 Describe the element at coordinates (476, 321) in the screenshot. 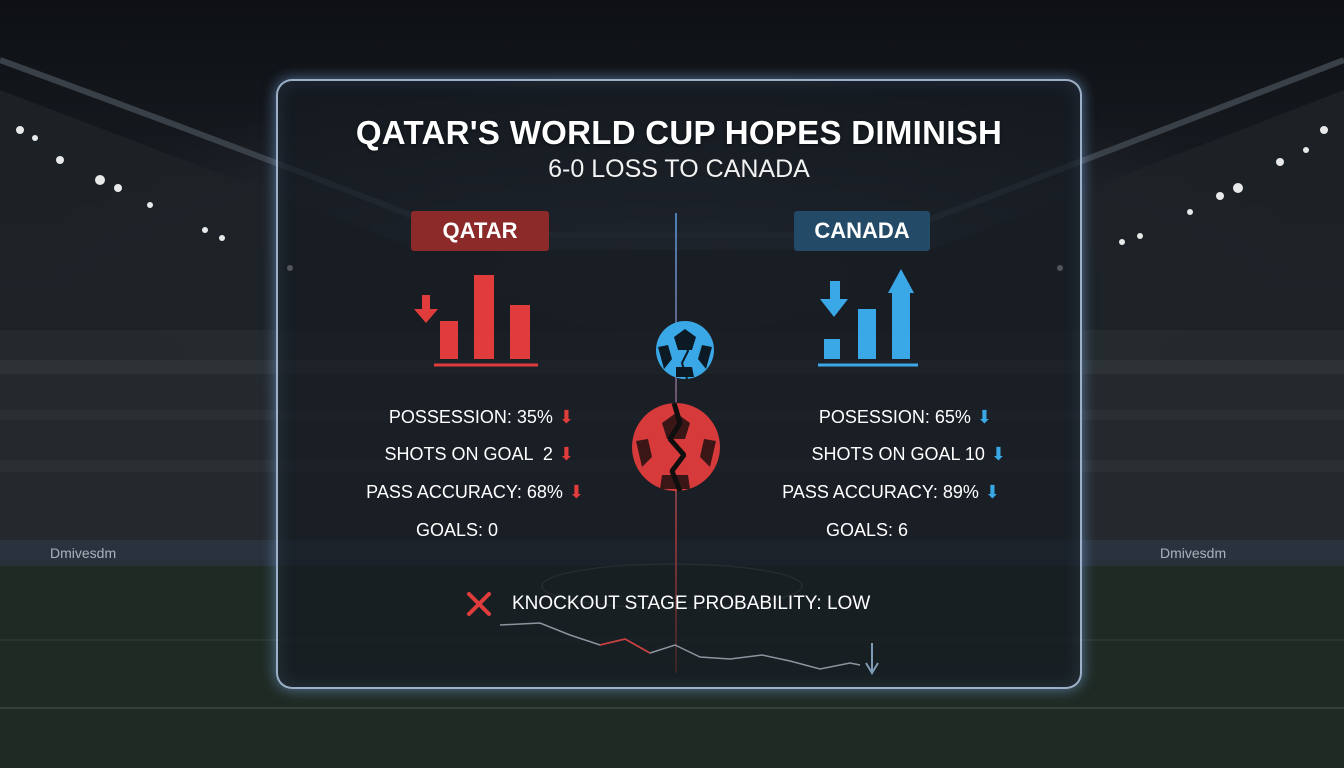

I see `bar-chart-down-icon` at that location.